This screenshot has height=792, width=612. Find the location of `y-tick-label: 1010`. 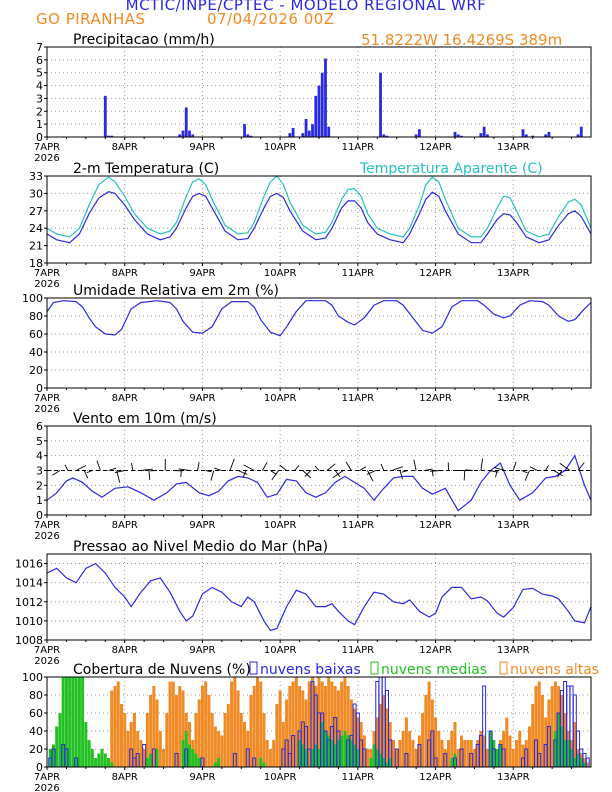

y-tick-label: 1010 is located at coordinates (29, 621).